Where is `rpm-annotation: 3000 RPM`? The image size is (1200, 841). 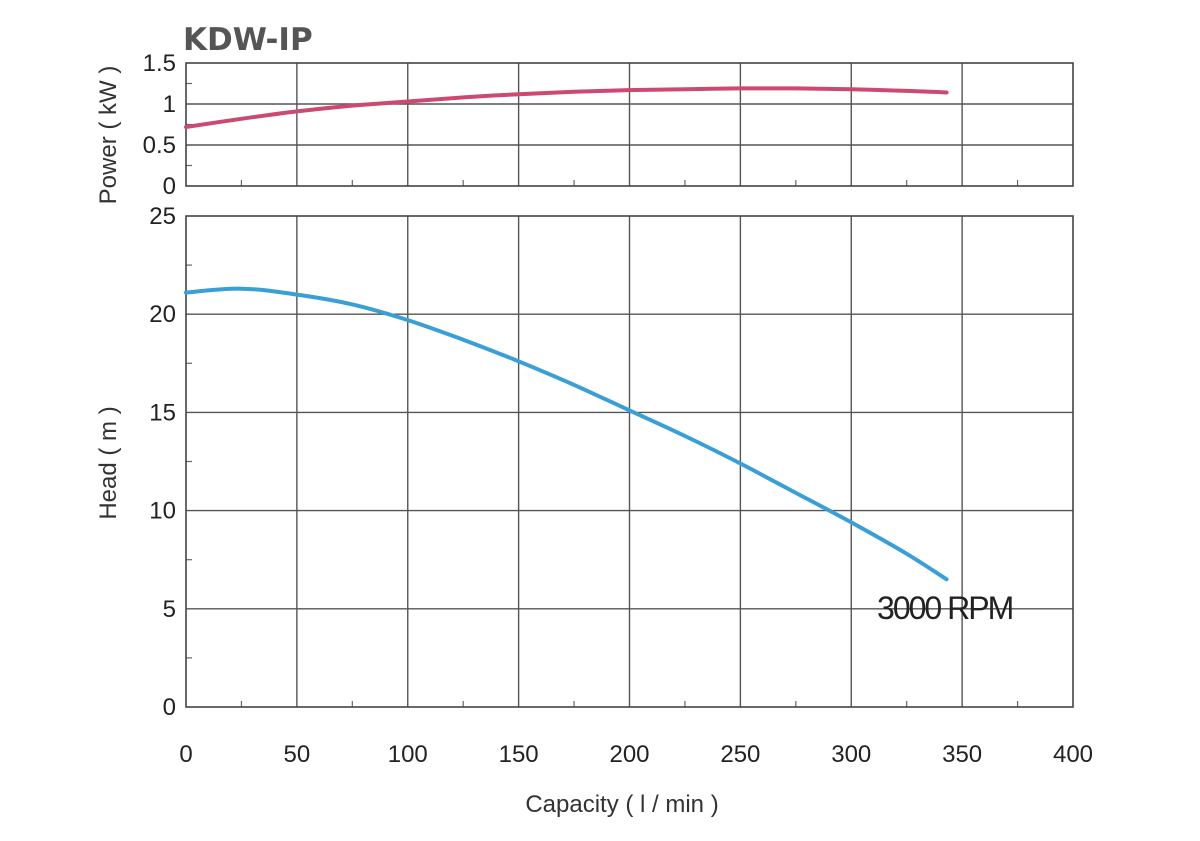
rpm-annotation: 3000 RPM is located at coordinates (945, 608).